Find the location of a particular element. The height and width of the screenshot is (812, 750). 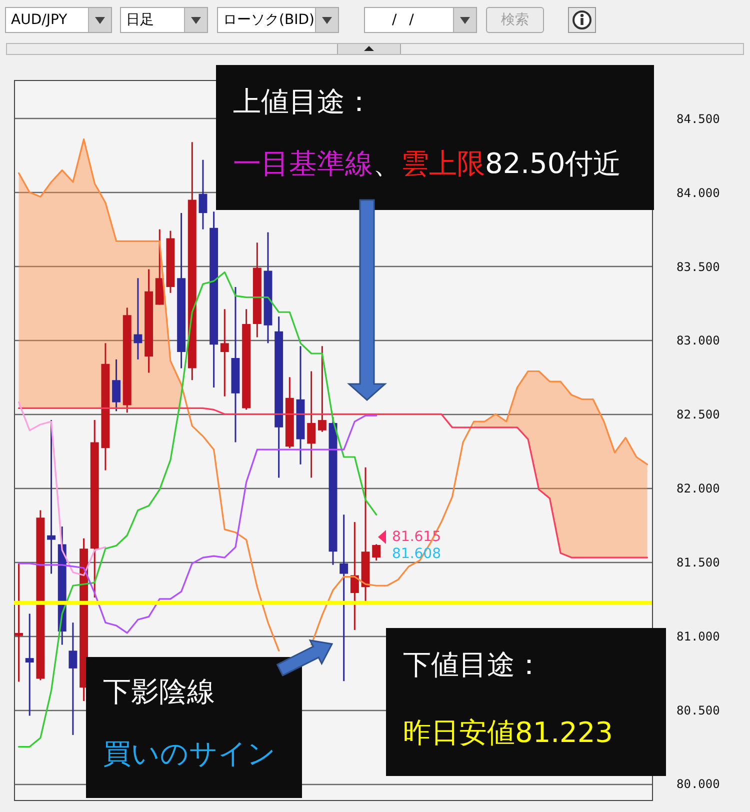

annotation: 下影陰線 is located at coordinates (159, 691).